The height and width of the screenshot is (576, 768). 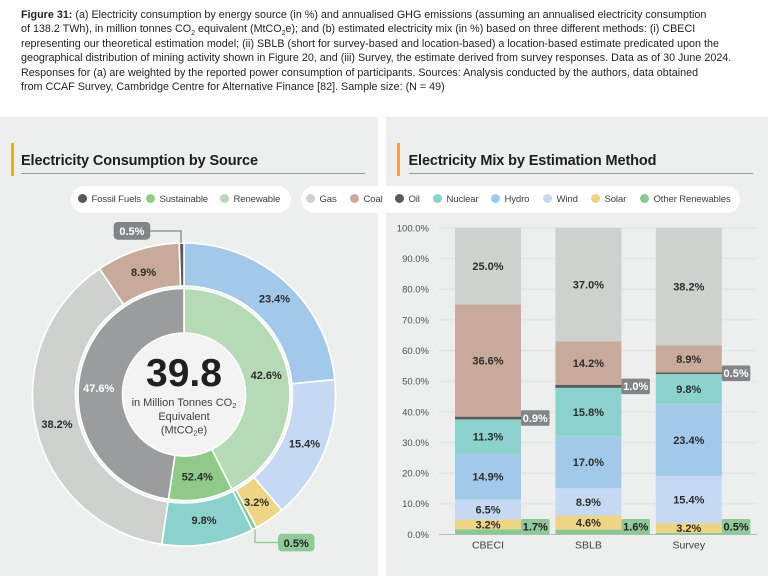 What do you see at coordinates (415, 259) in the screenshot?
I see `svg-text: 90.0%` at bounding box center [415, 259].